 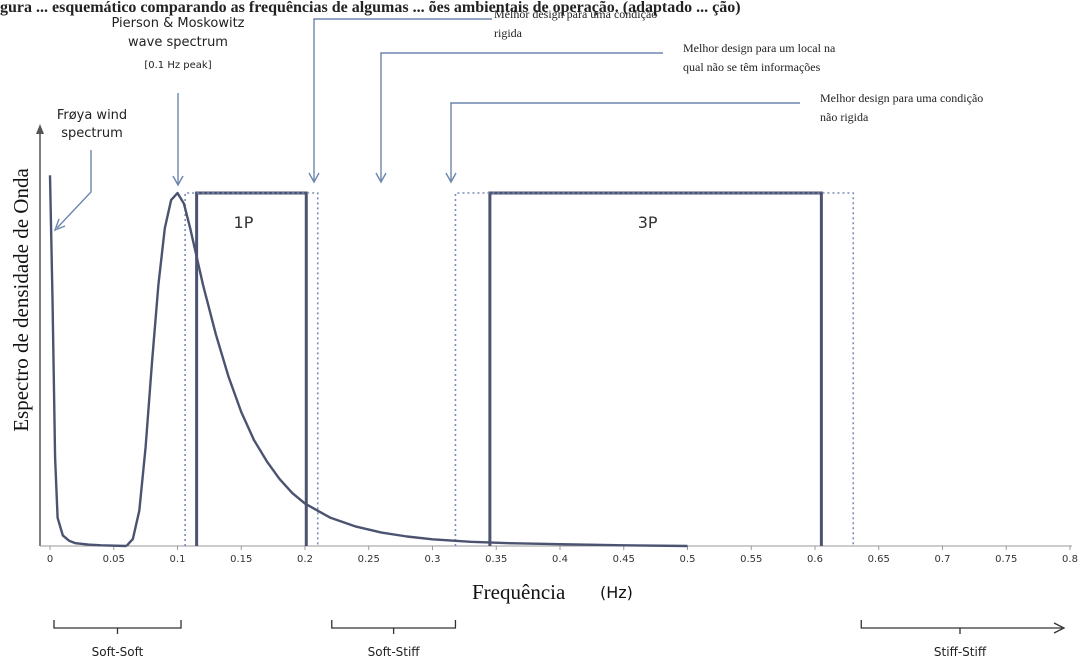 I want to click on stiffness-regions: Soft-Soft Soft-Stiff Stiff-Stiff, so click(x=559, y=639).